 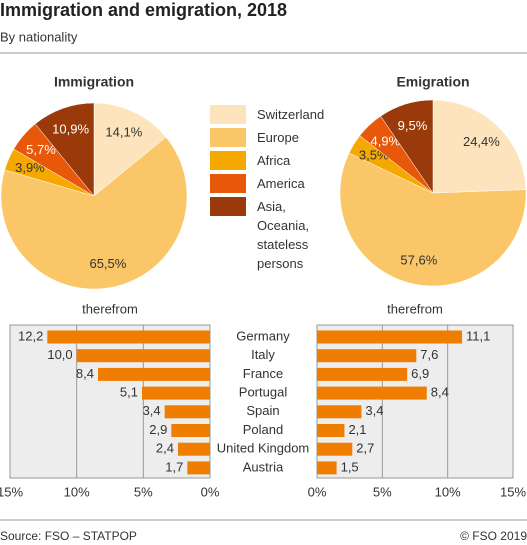 I want to click on pie-value-label: 57,6%, so click(x=418, y=260).